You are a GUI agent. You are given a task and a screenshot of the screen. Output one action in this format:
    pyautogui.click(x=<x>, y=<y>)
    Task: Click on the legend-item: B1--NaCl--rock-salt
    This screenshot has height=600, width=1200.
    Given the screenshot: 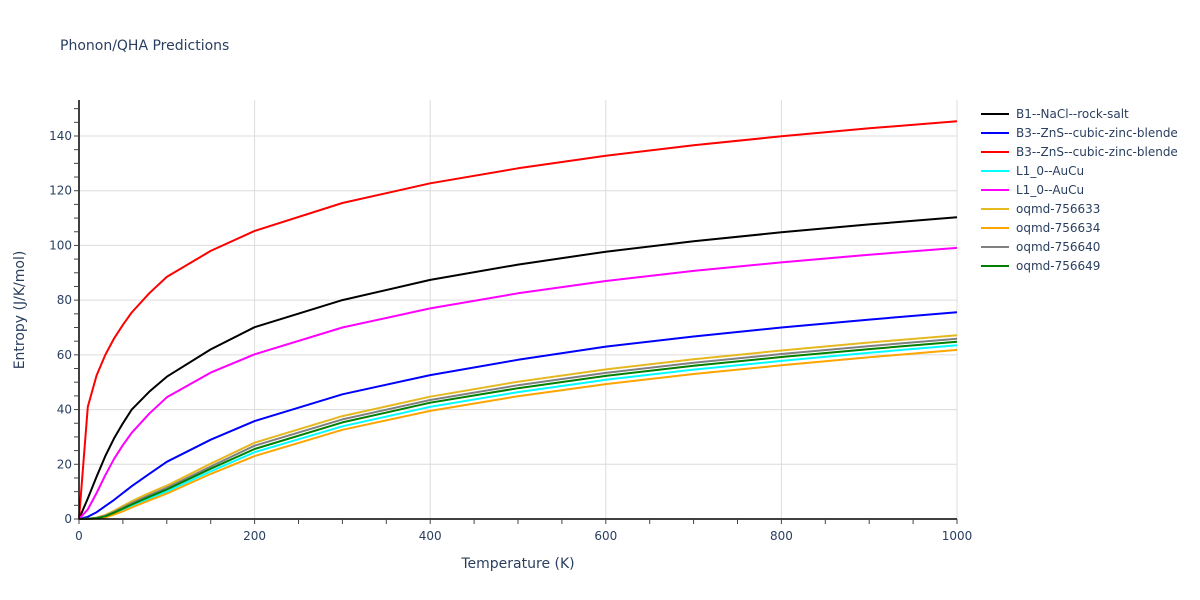 What is the action you would take?
    pyautogui.click(x=1055, y=114)
    